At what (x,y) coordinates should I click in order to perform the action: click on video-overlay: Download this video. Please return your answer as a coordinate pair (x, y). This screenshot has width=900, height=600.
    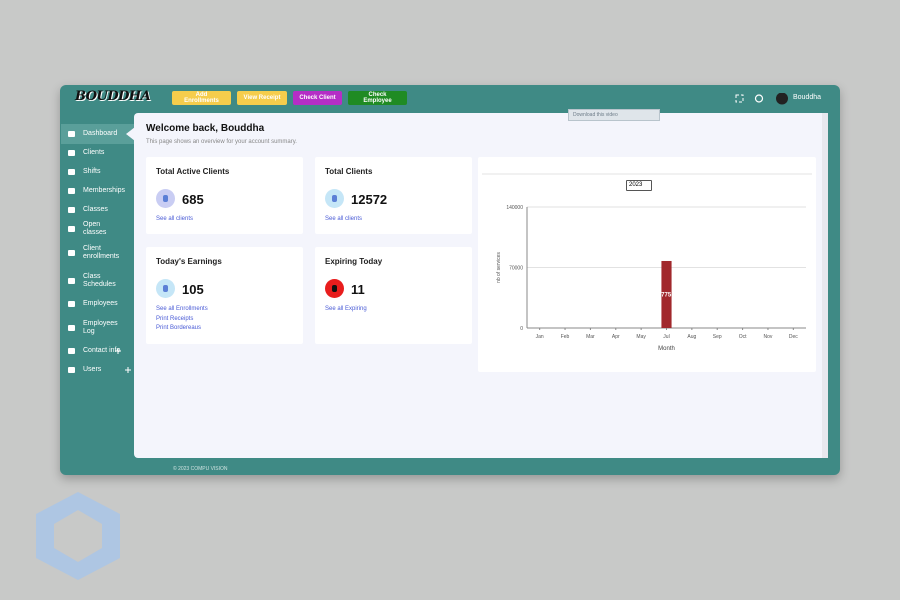
    Looking at the image, I should click on (614, 115).